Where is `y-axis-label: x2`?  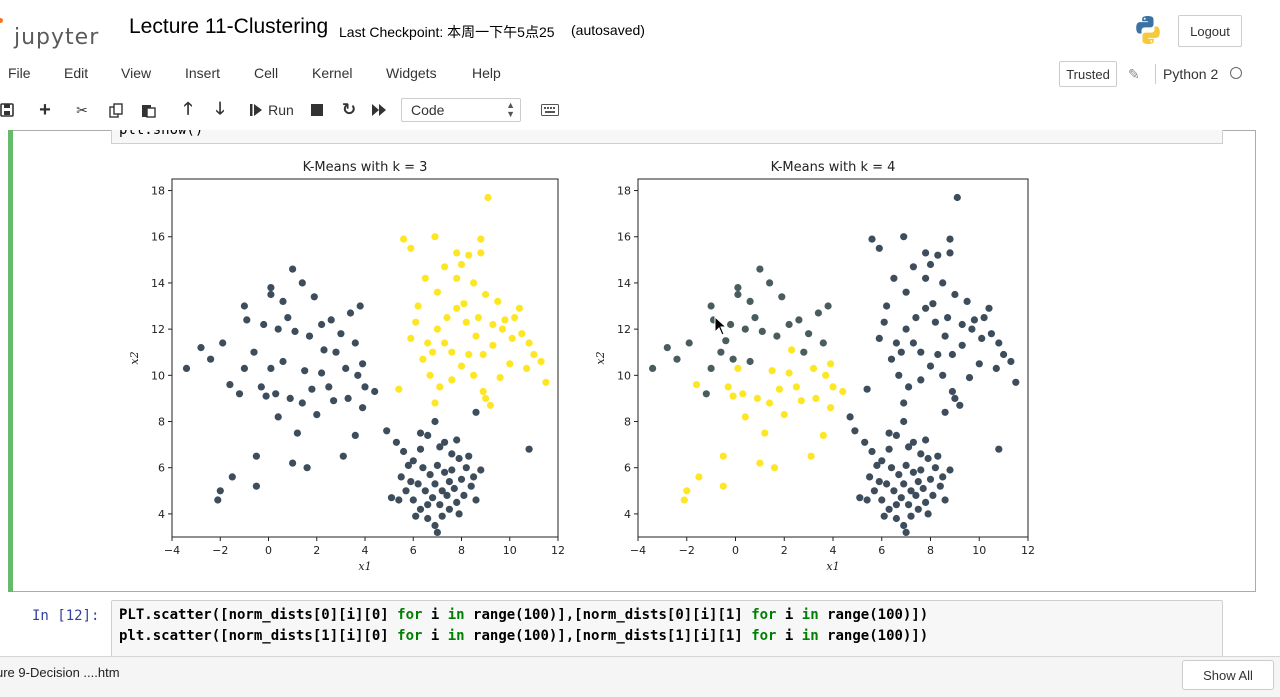 y-axis-label: x2 is located at coordinates (134, 357).